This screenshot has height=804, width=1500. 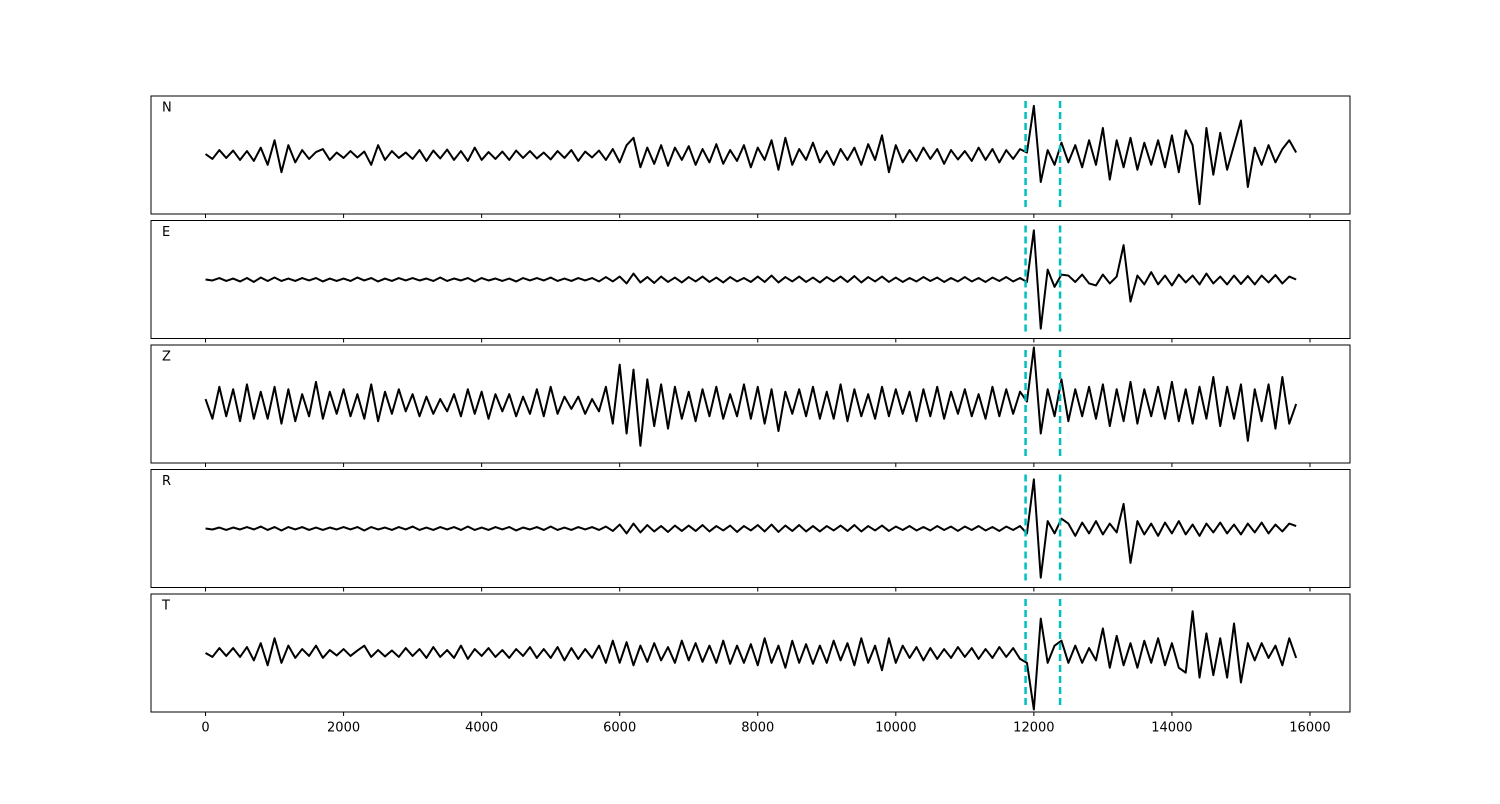 I want to click on x-tick-label: 0, so click(x=205, y=728).